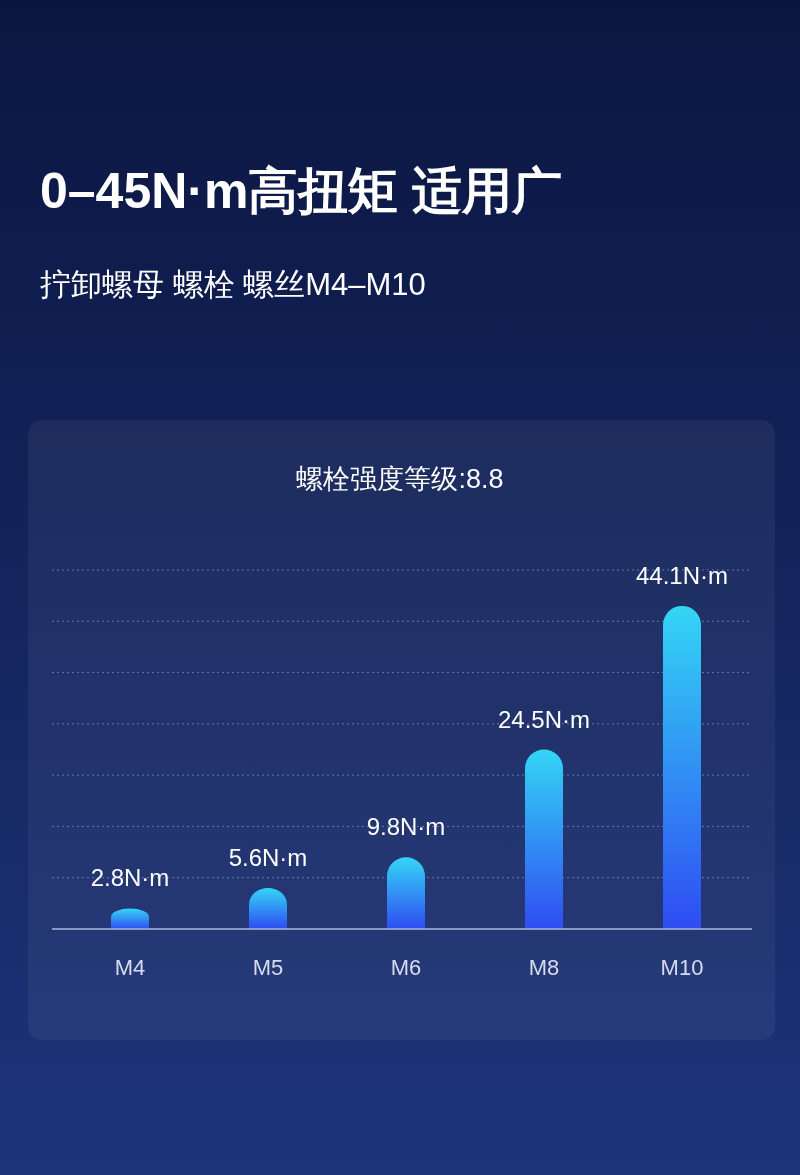 This screenshot has width=800, height=1175. What do you see at coordinates (233, 284) in the screenshot?
I see `text: 拧卸螺母 螺栓 螺丝M4–M10` at bounding box center [233, 284].